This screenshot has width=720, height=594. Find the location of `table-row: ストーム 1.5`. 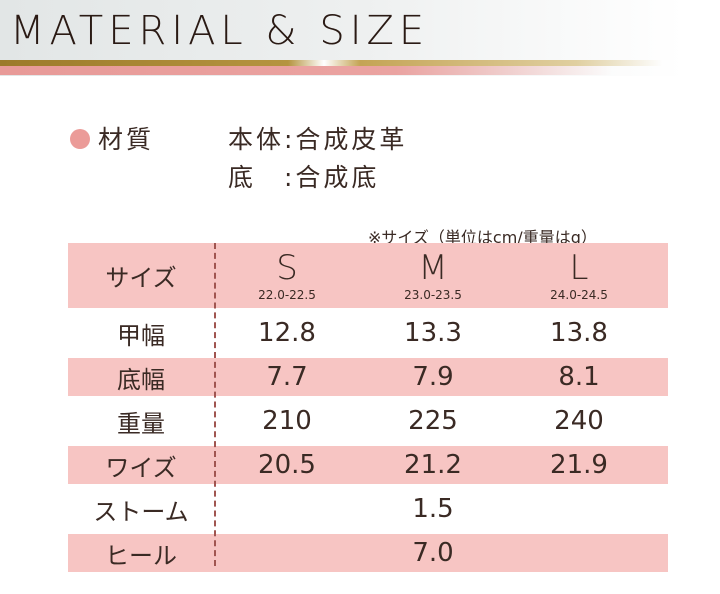

table-row: ストーム 1.5 is located at coordinates (368, 509).